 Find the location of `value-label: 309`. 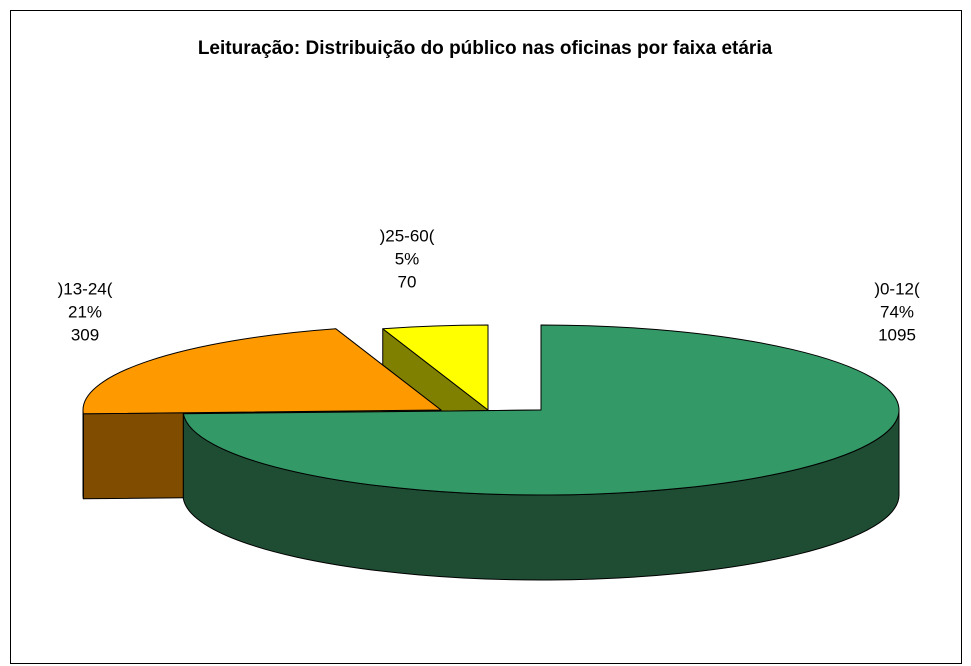

value-label: 309 is located at coordinates (85, 334).